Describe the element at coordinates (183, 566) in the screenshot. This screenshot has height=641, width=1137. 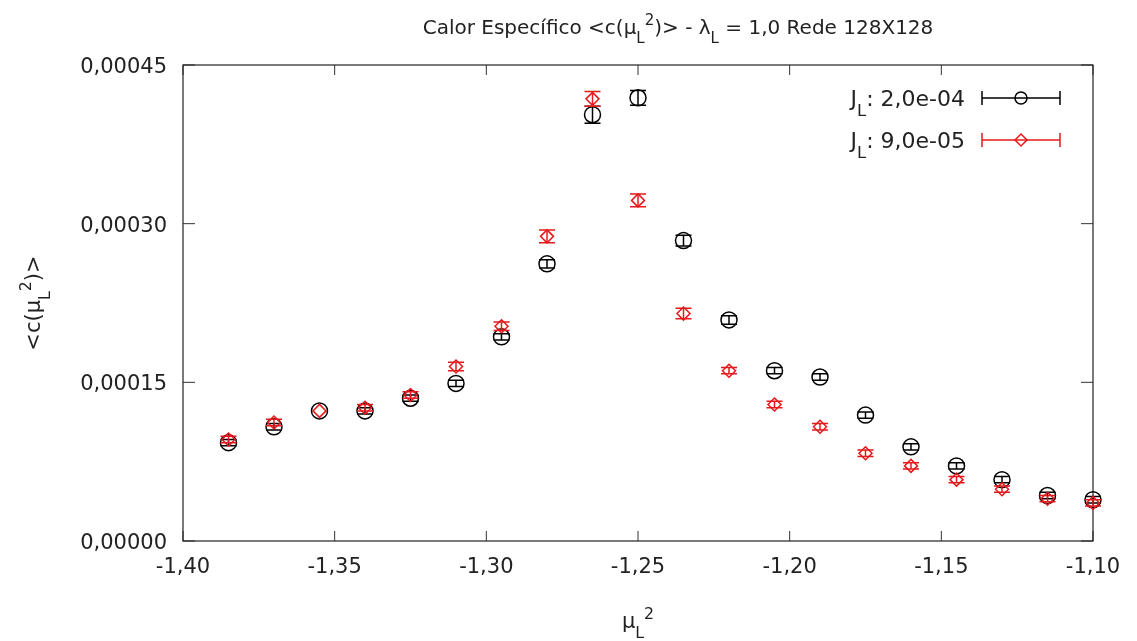
I see `x-tick-label: -1,40` at that location.